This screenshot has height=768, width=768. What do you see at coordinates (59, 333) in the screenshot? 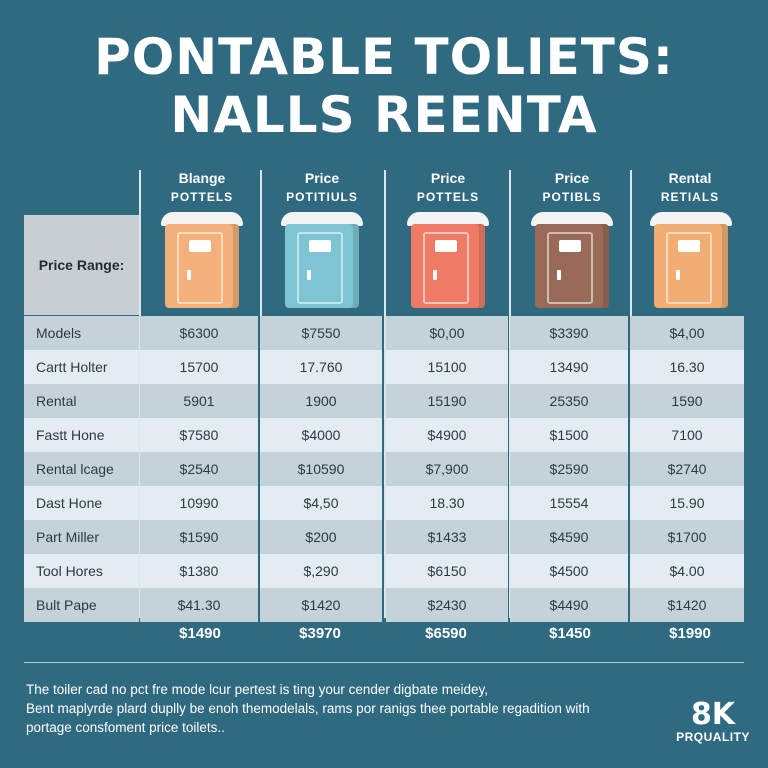
I see `row-name: Models` at bounding box center [59, 333].